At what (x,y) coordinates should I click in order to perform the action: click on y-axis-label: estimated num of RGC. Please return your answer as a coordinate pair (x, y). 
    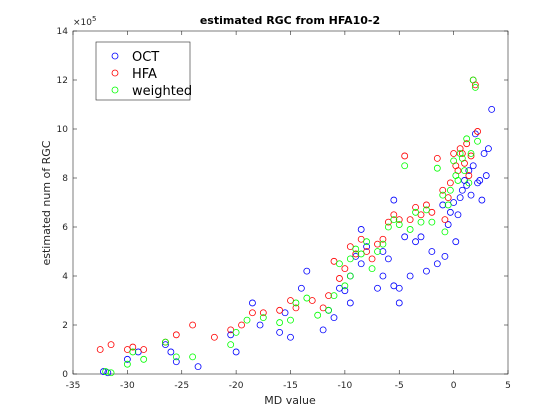
    Looking at the image, I should click on (46, 202).